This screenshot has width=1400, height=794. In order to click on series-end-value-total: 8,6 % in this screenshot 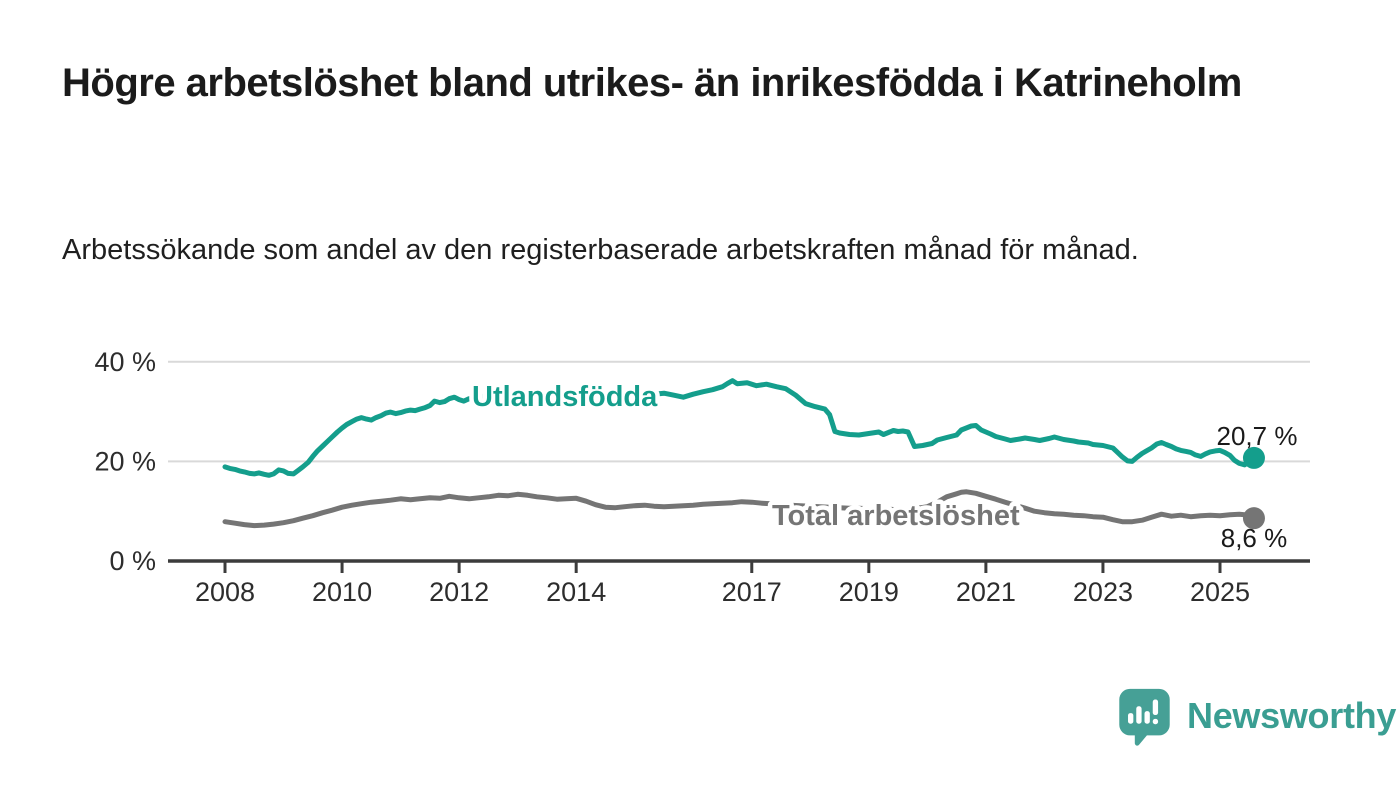, I will do `click(1254, 538)`.